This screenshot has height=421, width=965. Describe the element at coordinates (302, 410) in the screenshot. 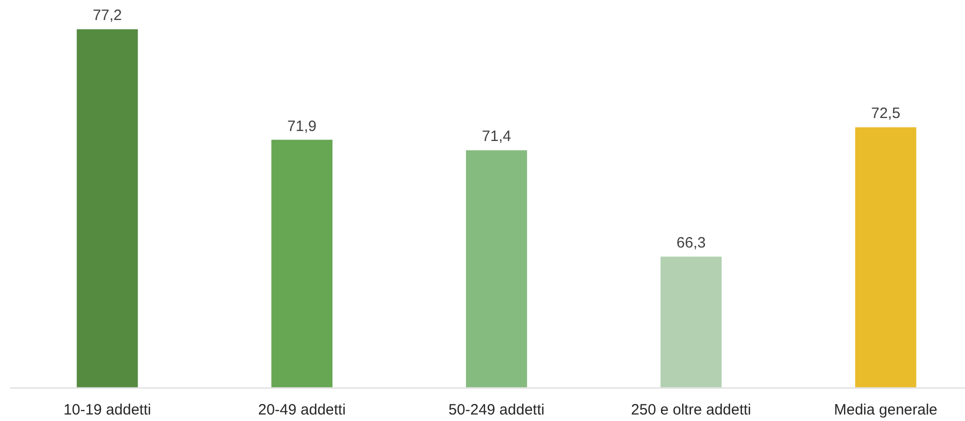

I see `x-tick-label: 20-49 addetti` at that location.